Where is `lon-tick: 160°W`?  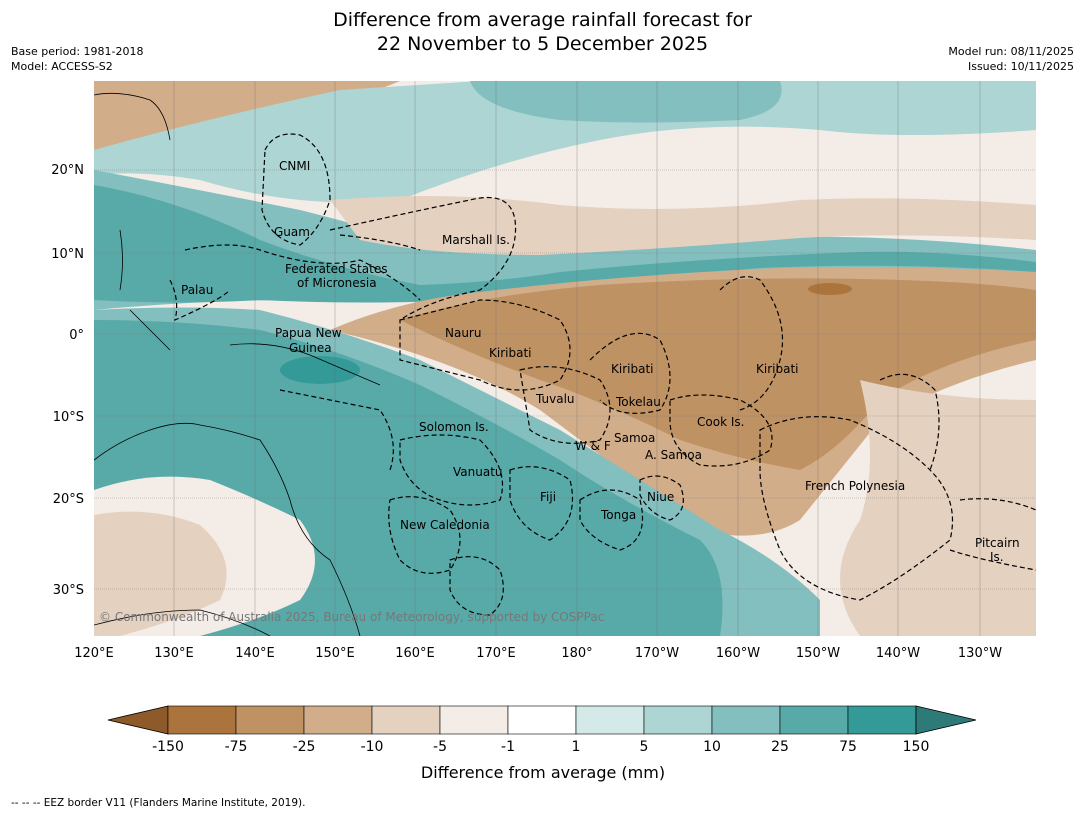 lon-tick: 160°W is located at coordinates (738, 653).